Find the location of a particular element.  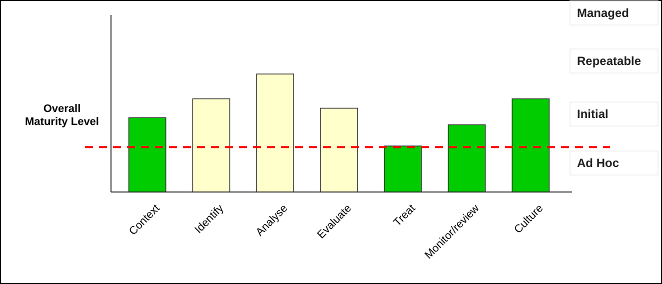

ref-line-label: Overall Maturity Level is located at coordinates (62, 115).